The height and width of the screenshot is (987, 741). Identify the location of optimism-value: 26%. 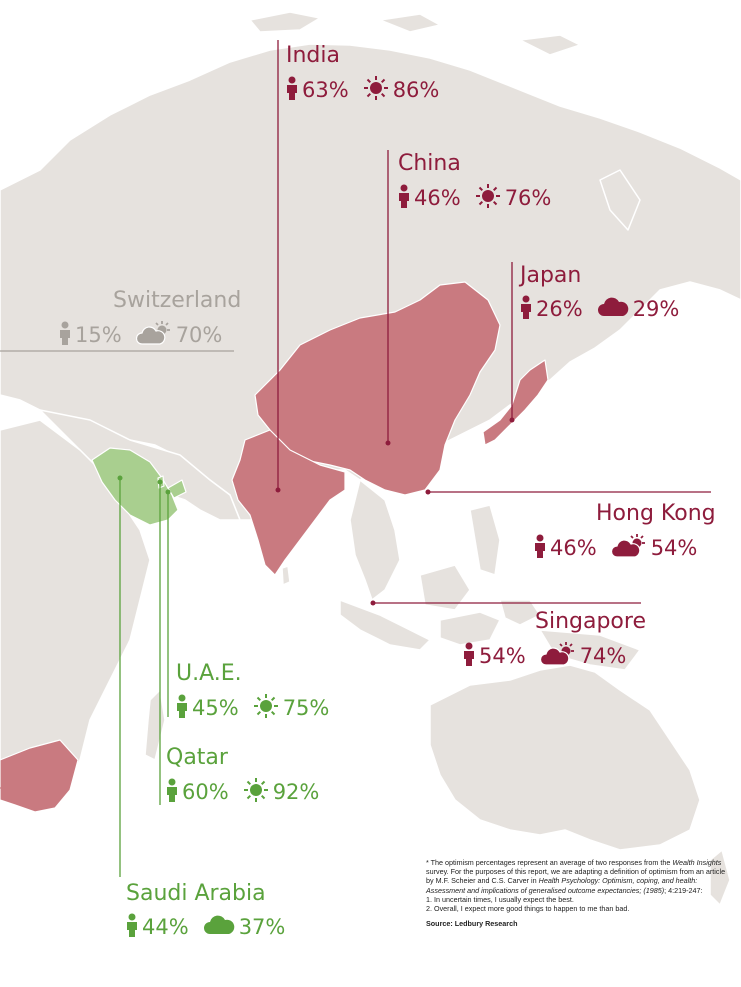
(559, 308).